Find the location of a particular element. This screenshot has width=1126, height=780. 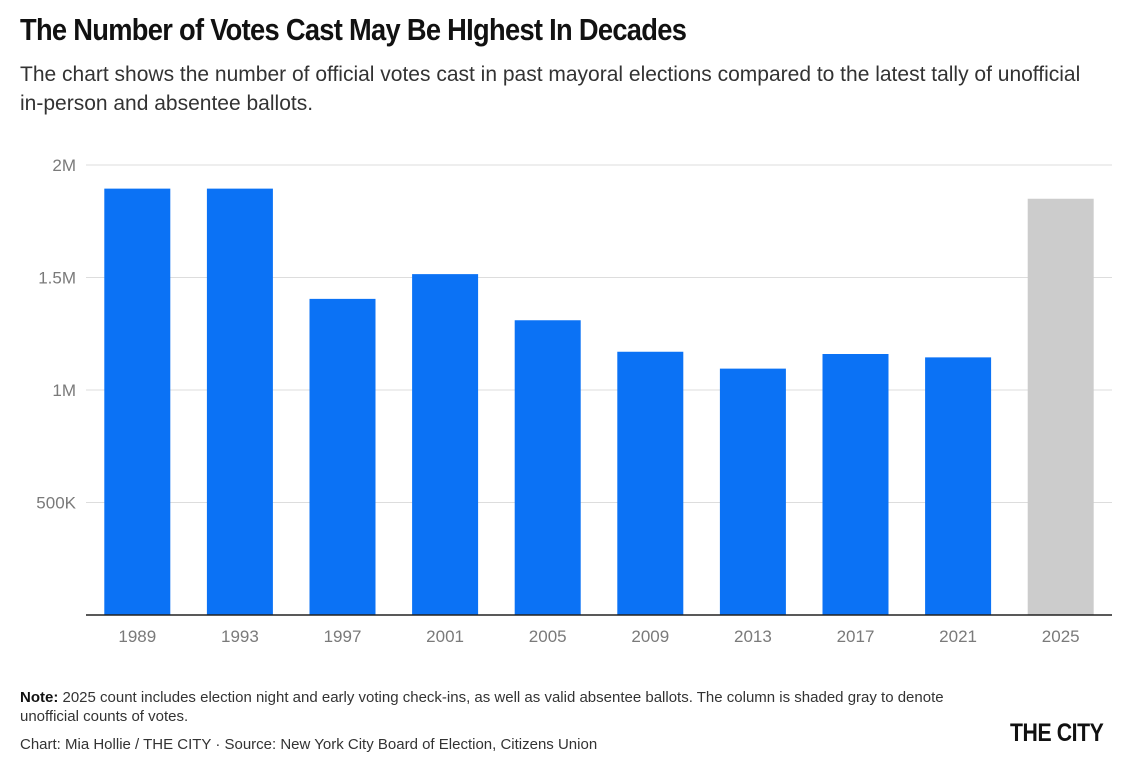

x-tick-label: 2001 is located at coordinates (445, 636).